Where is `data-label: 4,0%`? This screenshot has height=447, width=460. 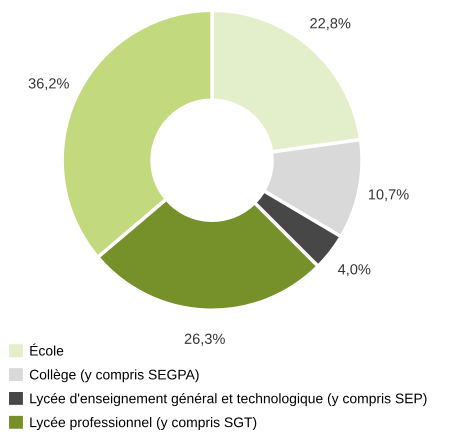
data-label: 4,0% is located at coordinates (354, 270).